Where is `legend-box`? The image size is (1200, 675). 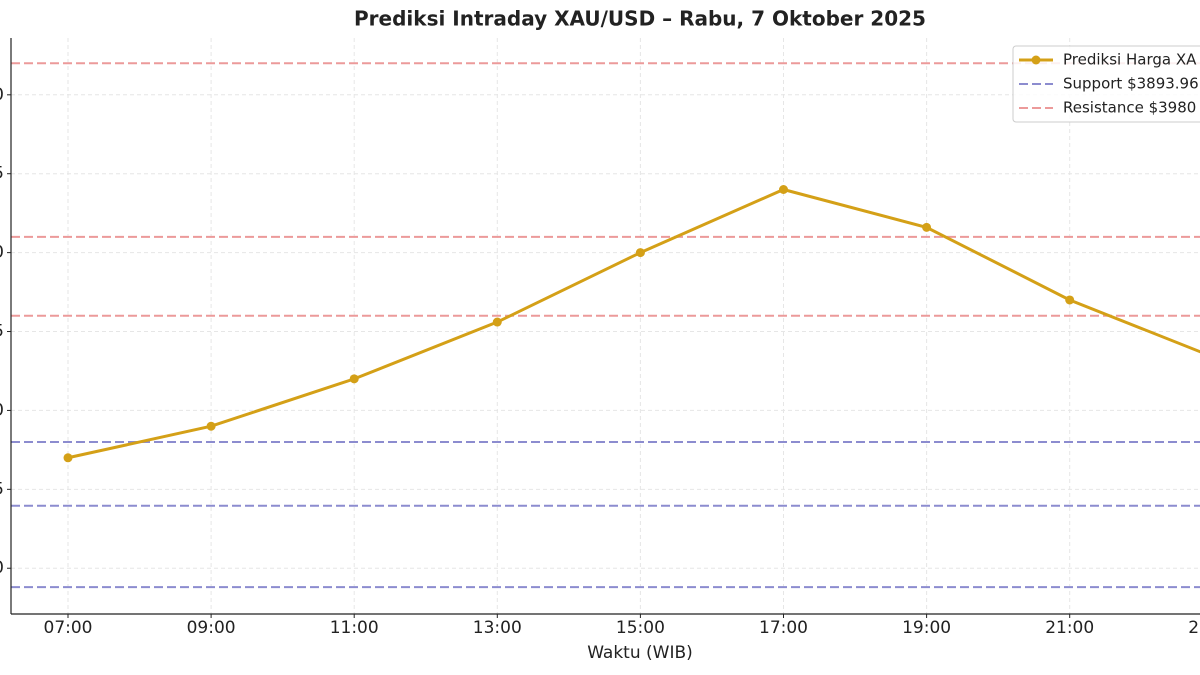 legend-box is located at coordinates (1106, 84).